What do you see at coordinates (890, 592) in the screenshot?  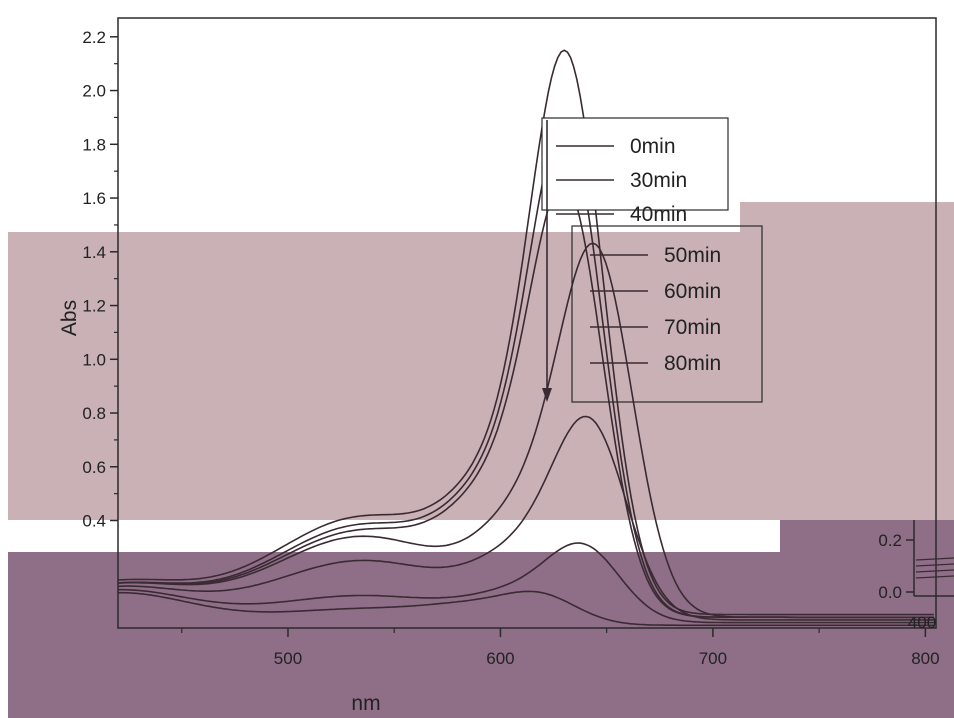 I see `inset-y-tick-label: 0.0` at bounding box center [890, 592].